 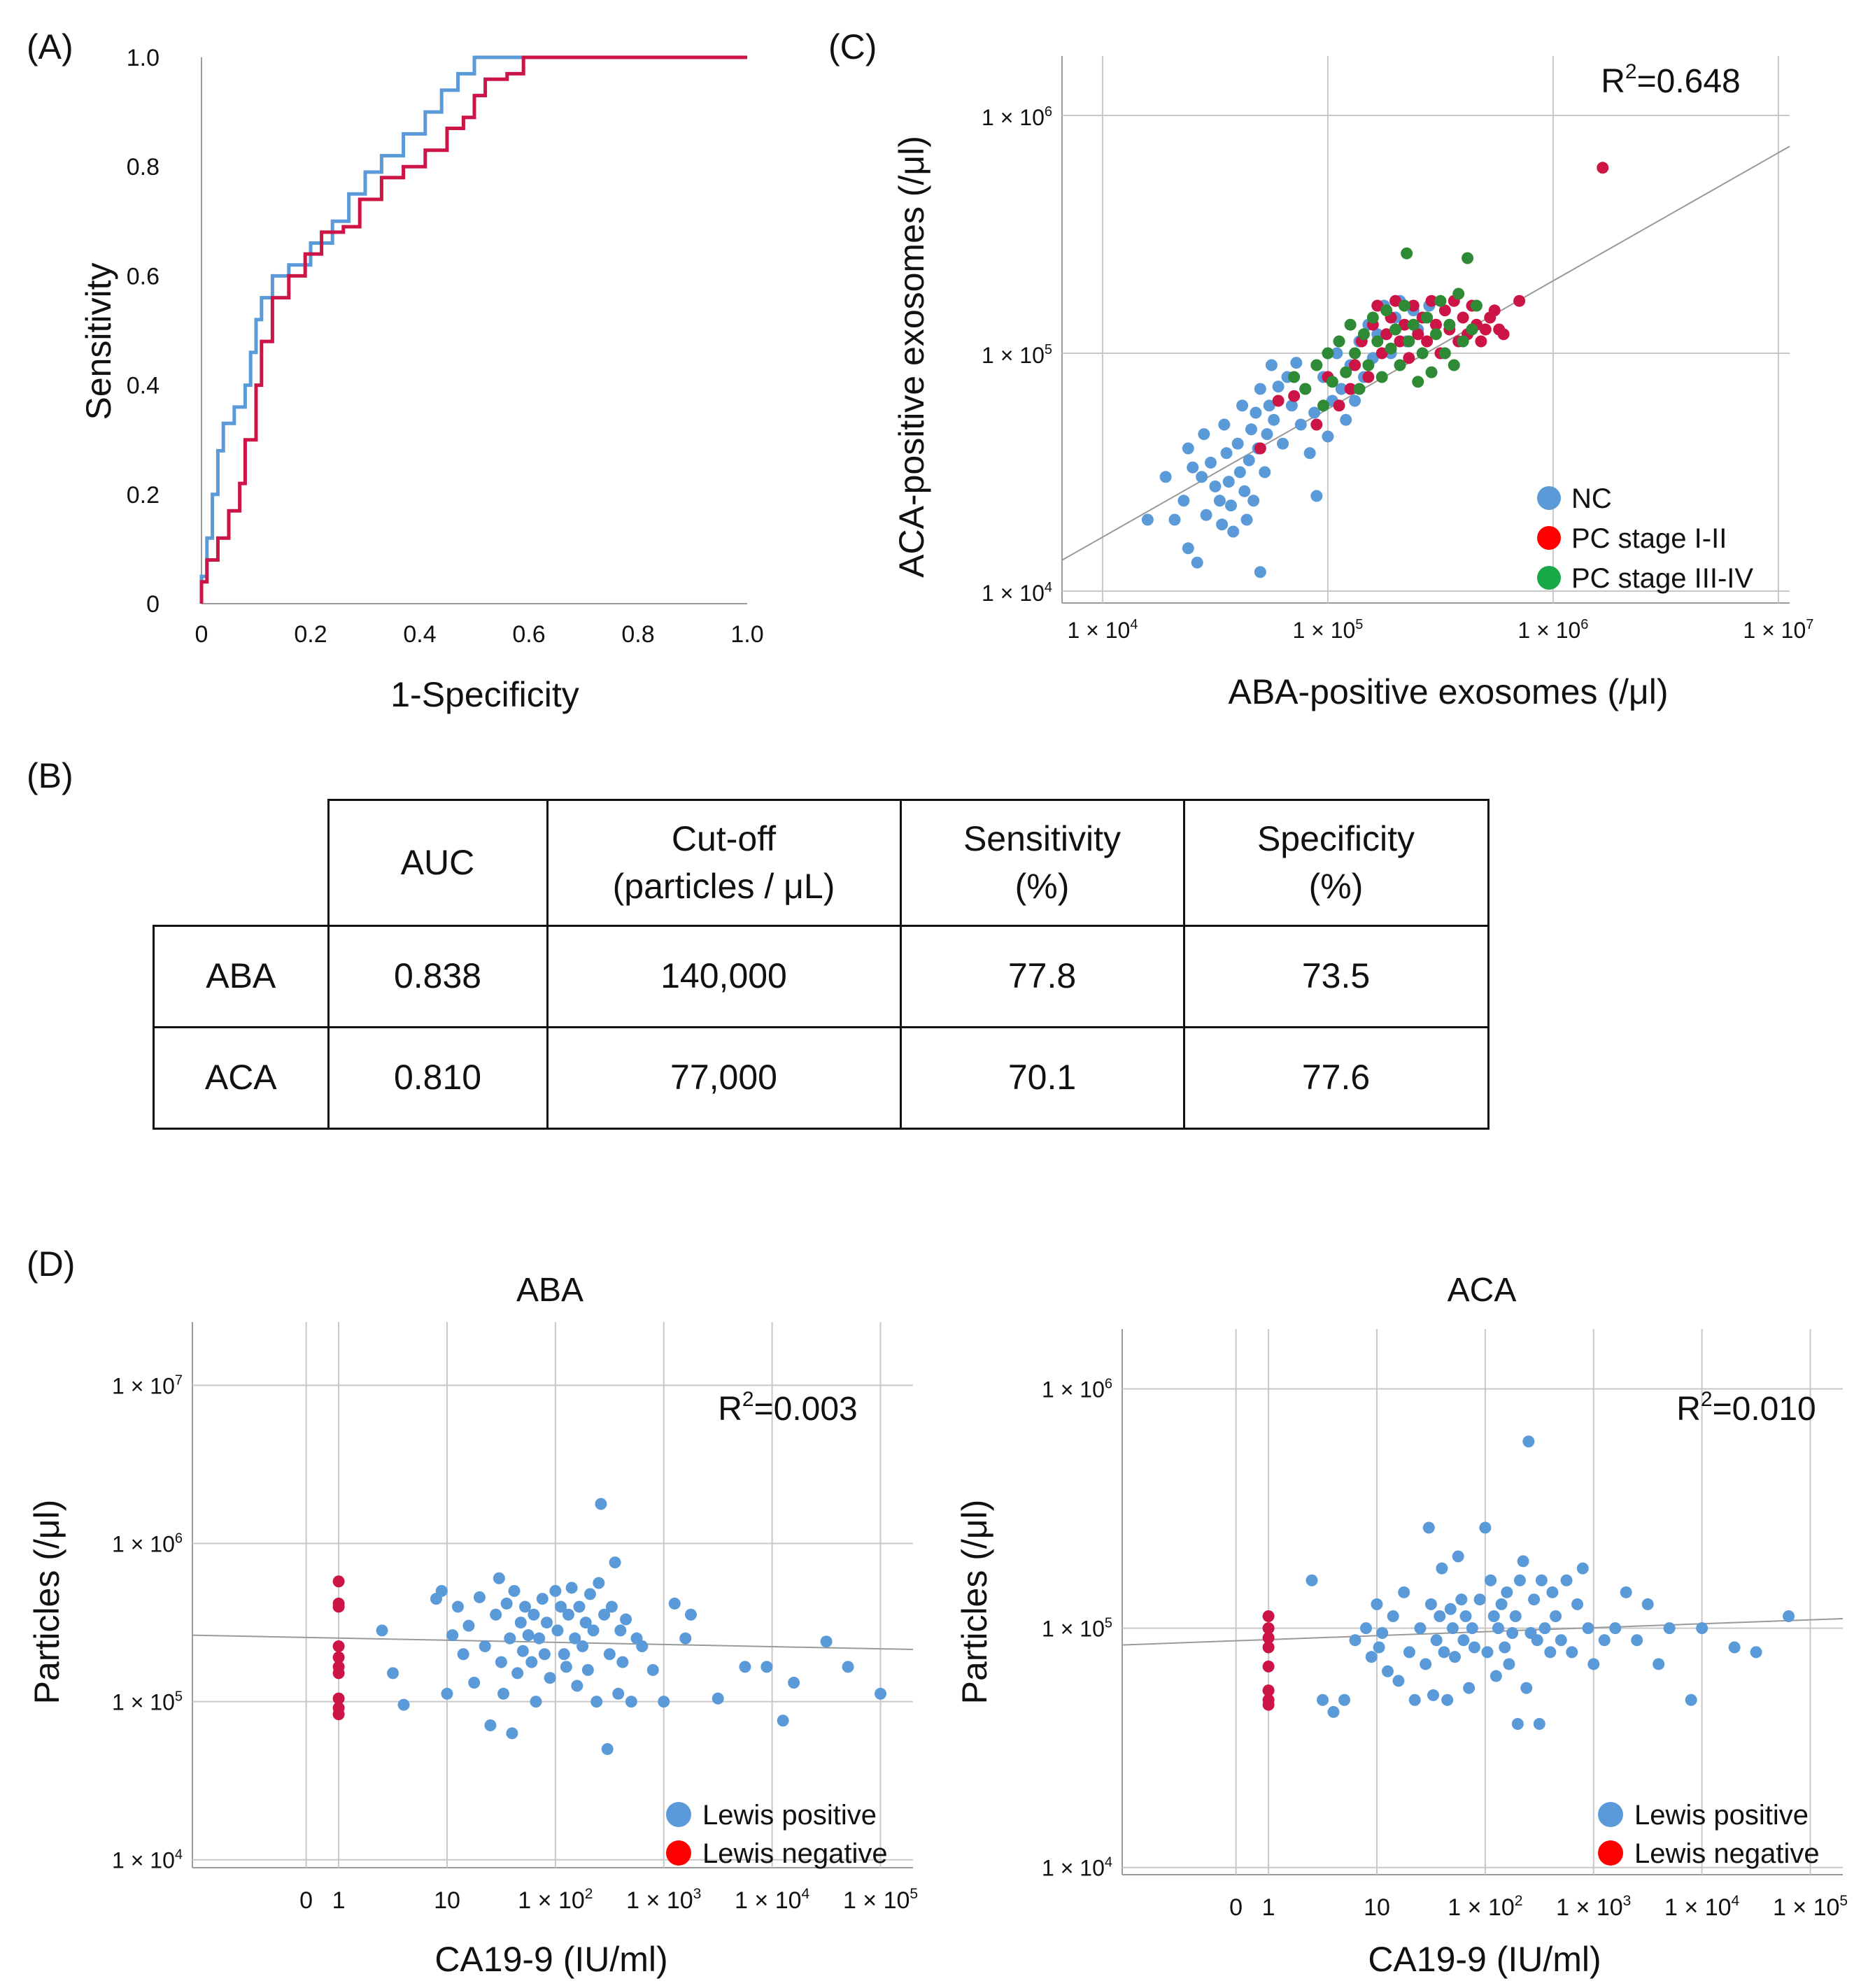 I want to click on scatter-c-legend-label: PC stage I-II, so click(x=1649, y=538).